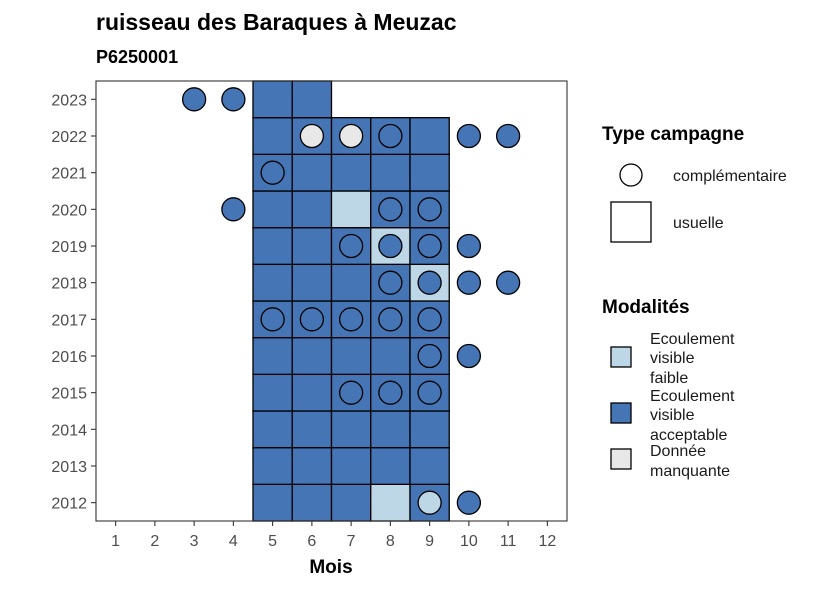 Image resolution: width=826 pixels, height=590 pixels. Describe the element at coordinates (672, 358) in the screenshot. I see `legend-mod-label-faible: visible` at that location.